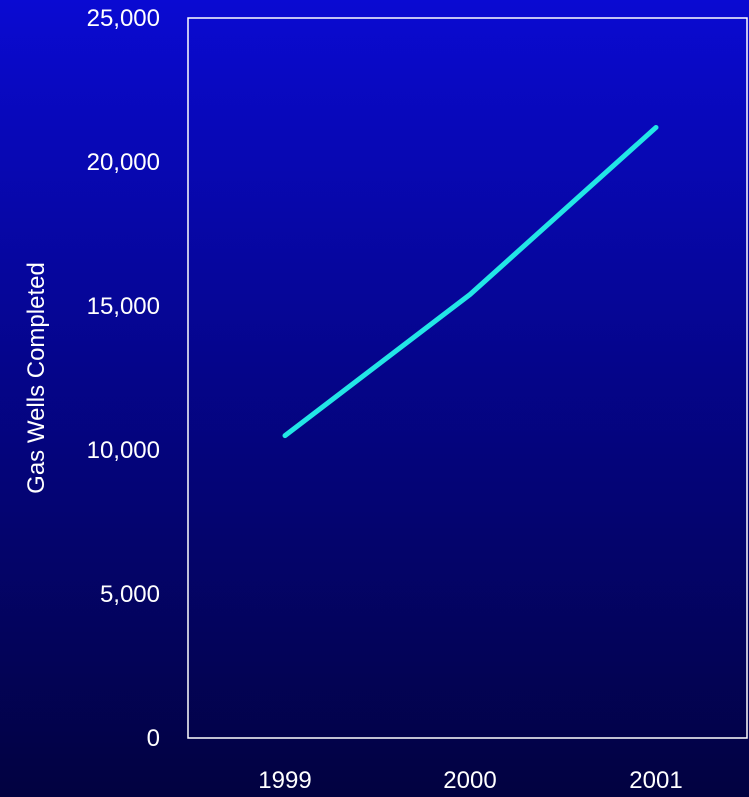 This screenshot has width=749, height=797. I want to click on y-tick-label: 20,000, so click(123, 162).